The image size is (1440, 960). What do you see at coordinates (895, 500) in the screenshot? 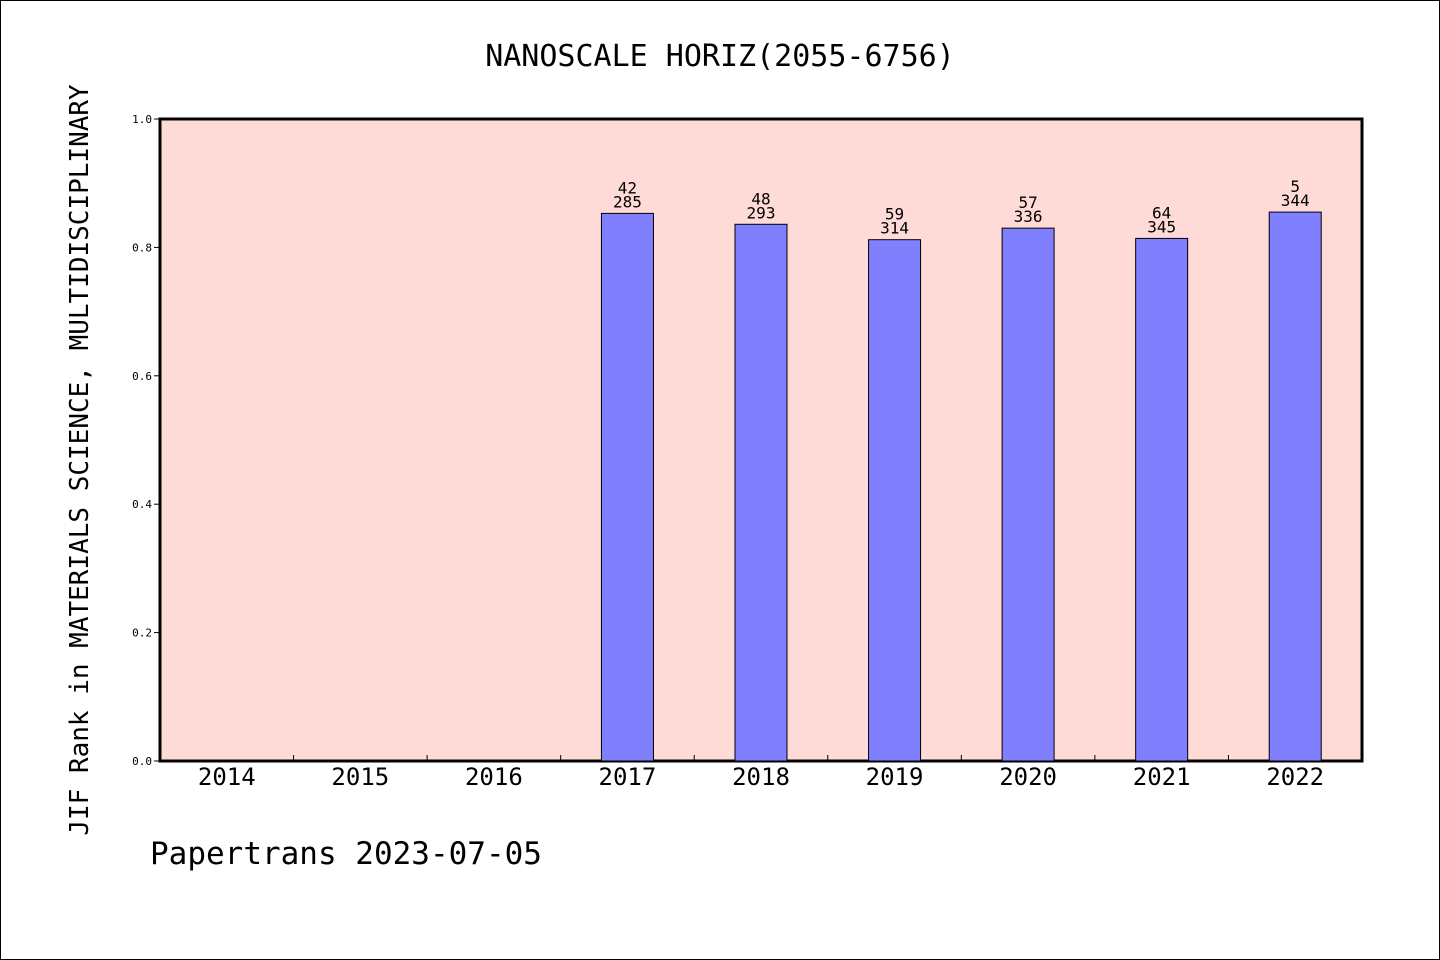
I see `bar-2019` at bounding box center [895, 500].